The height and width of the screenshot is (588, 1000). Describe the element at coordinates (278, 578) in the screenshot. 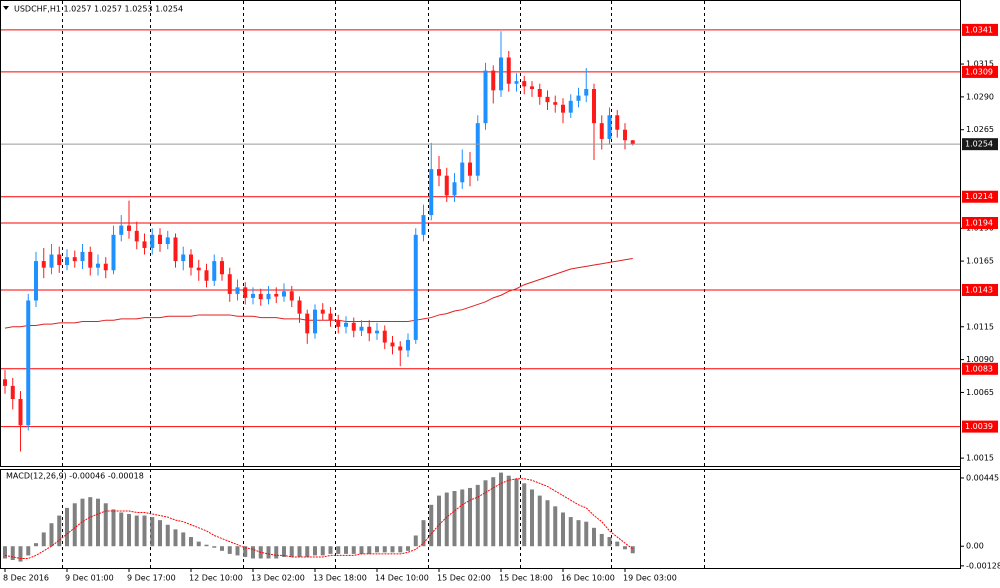

I see `x-tick-label: 13 Dec 02:00` at that location.